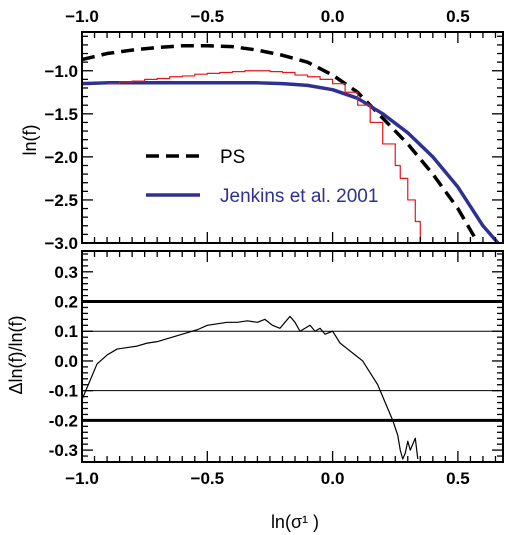 The image size is (509, 535). I want to click on top-x-tick-label: 0.0, so click(333, 16).